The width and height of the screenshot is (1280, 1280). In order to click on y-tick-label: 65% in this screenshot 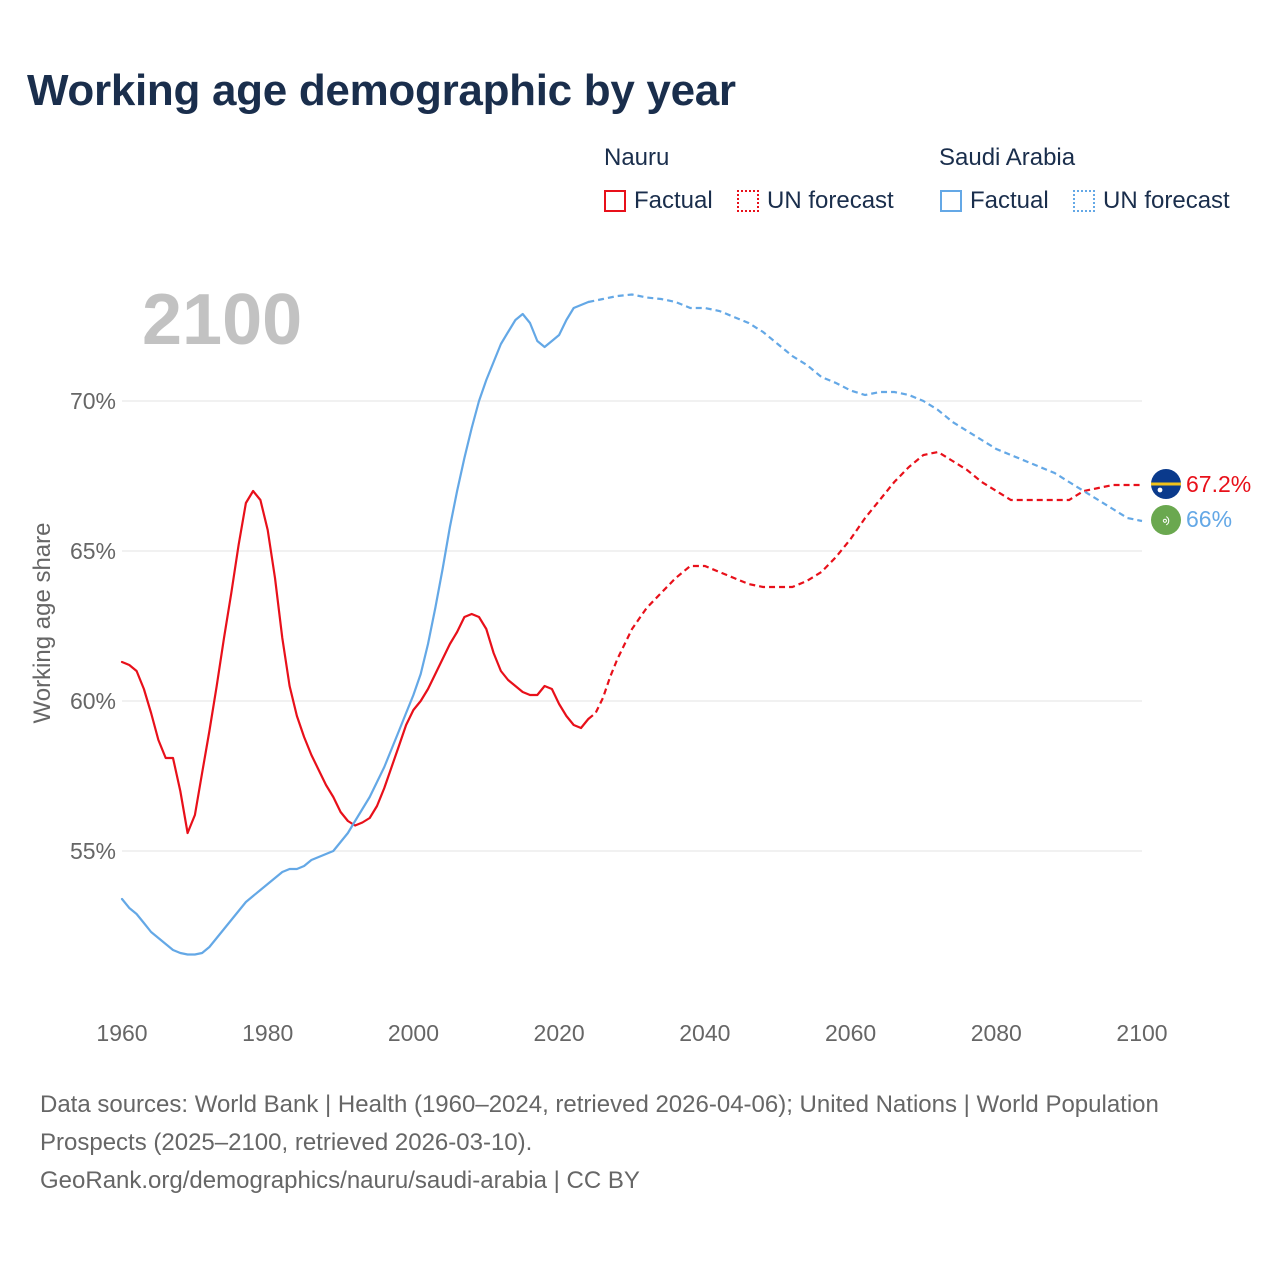, I will do `click(93, 551)`.